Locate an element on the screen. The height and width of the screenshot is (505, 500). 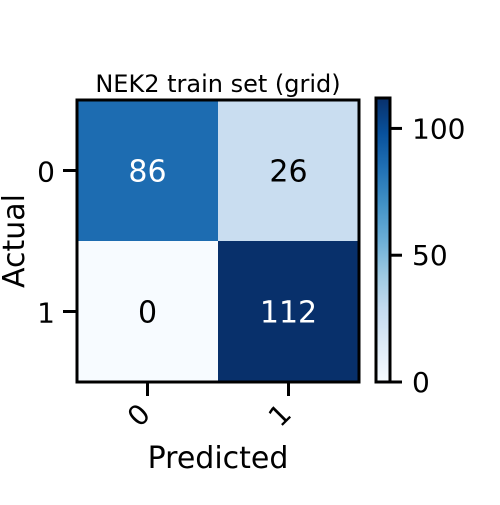
colorbar-gradient is located at coordinates (383, 240).